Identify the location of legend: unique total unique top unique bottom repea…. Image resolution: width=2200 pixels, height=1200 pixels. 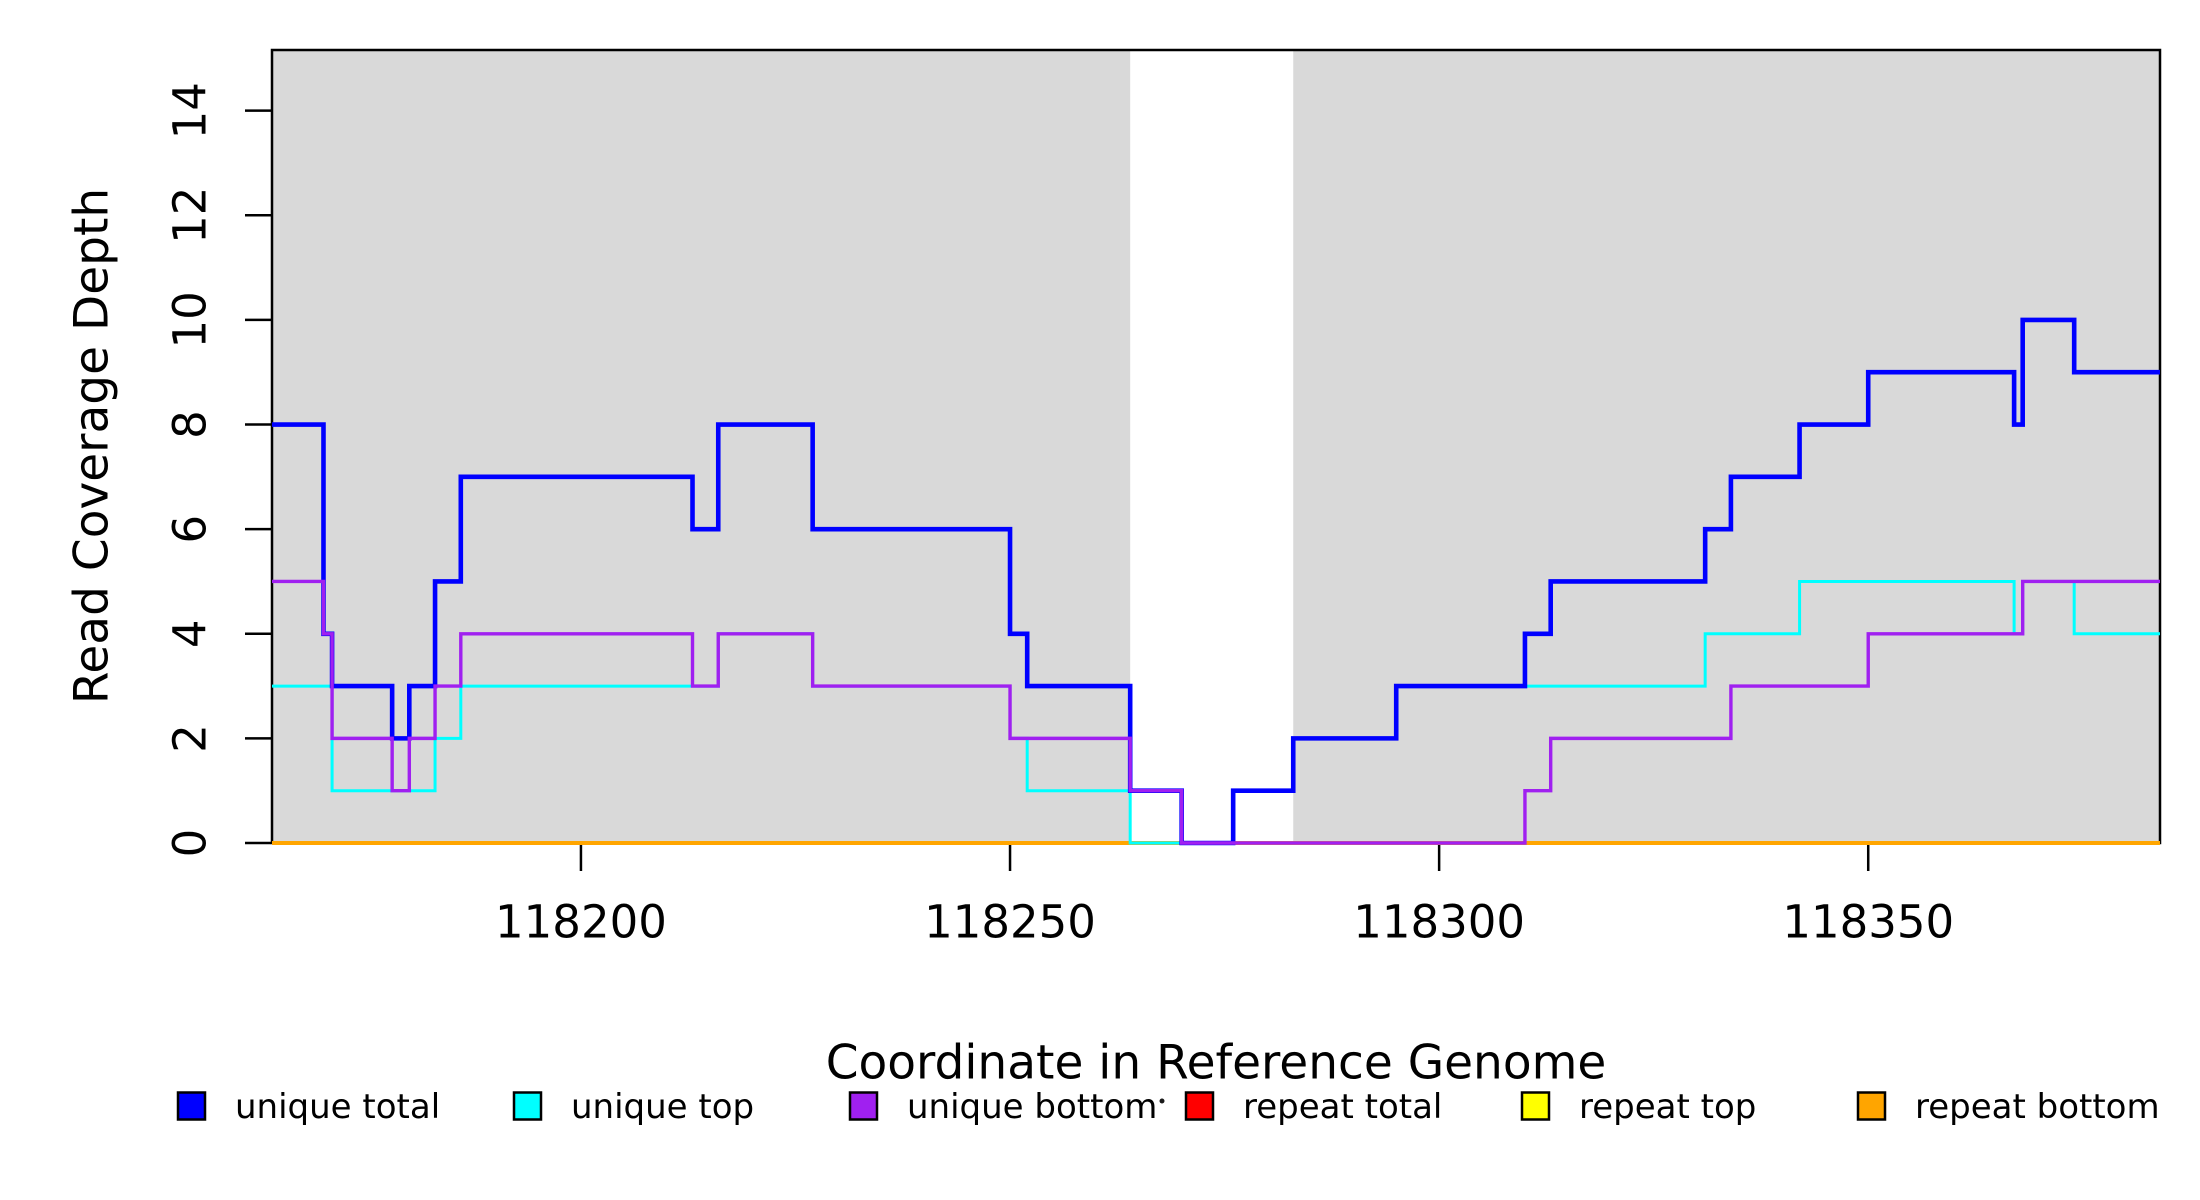
(1168, 1107).